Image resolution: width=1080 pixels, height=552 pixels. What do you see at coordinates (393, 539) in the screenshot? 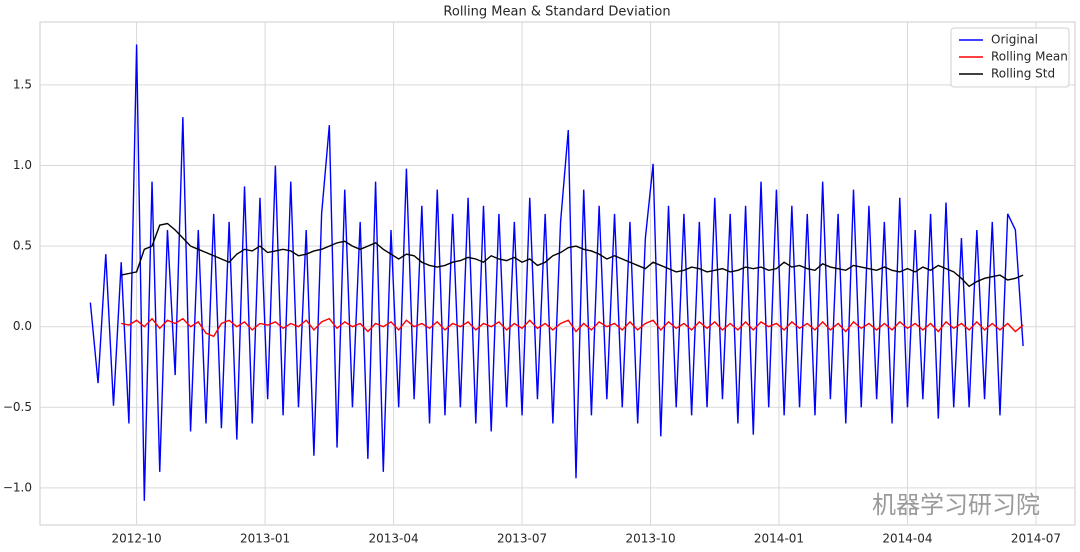
I see `x-tick-label: 2013-04` at bounding box center [393, 539].